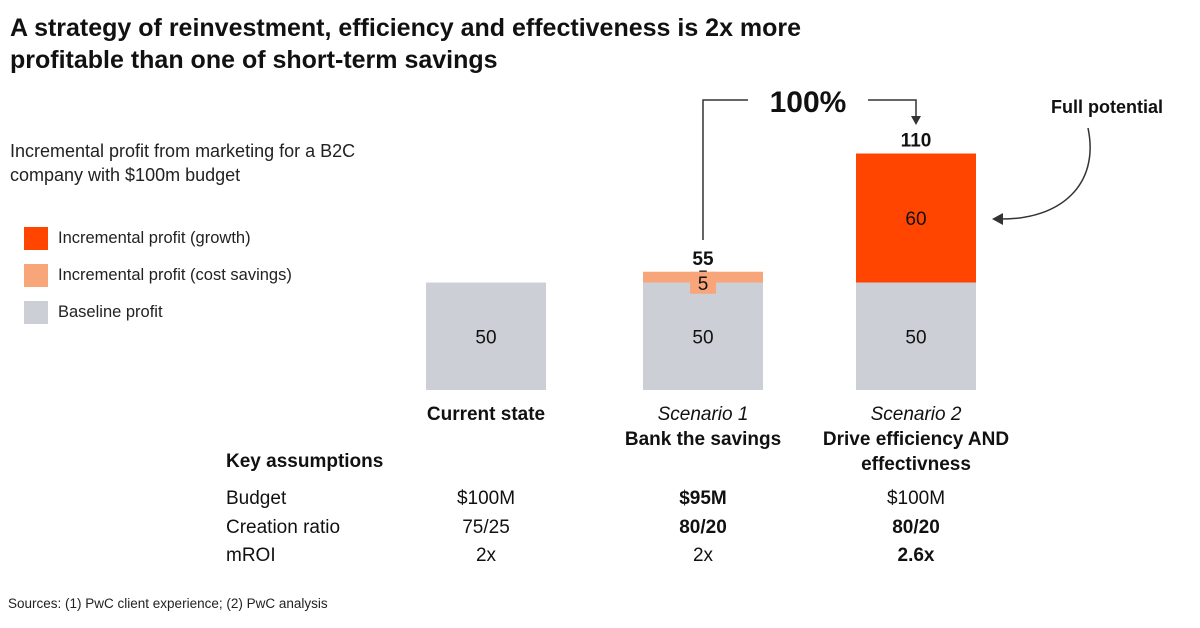 The image size is (1200, 628). I want to click on data-label-scenario-1-cost-savings-box: 5, so click(703, 284).